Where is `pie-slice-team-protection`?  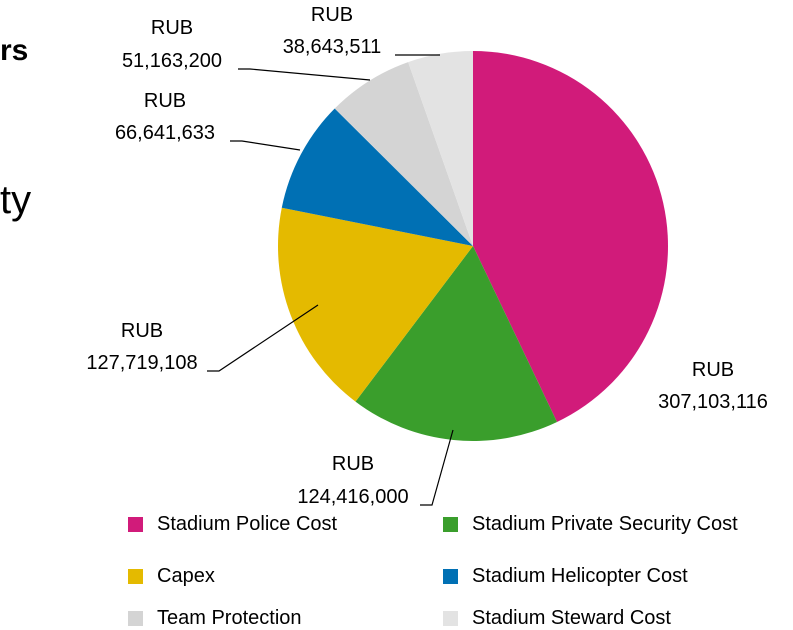
pie-slice-team-protection is located at coordinates (403, 154).